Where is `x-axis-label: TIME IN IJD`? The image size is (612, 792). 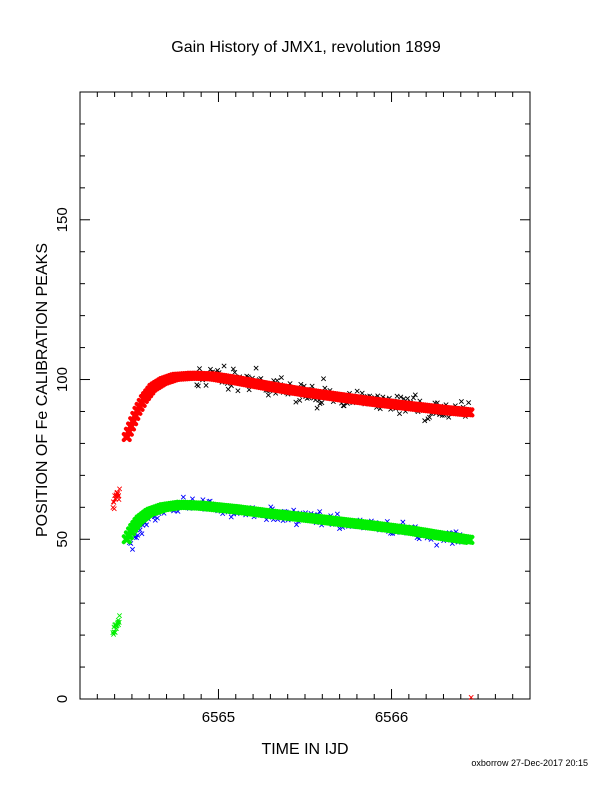
x-axis-label: TIME IN IJD is located at coordinates (304, 749).